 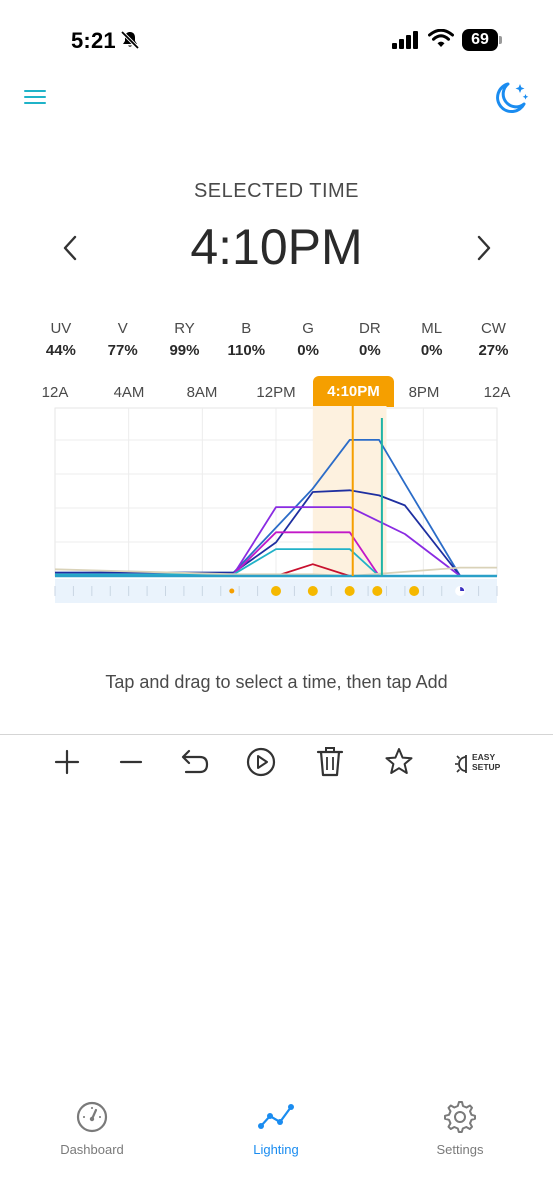 I want to click on time-axis-label: 12PM, so click(x=276, y=392).